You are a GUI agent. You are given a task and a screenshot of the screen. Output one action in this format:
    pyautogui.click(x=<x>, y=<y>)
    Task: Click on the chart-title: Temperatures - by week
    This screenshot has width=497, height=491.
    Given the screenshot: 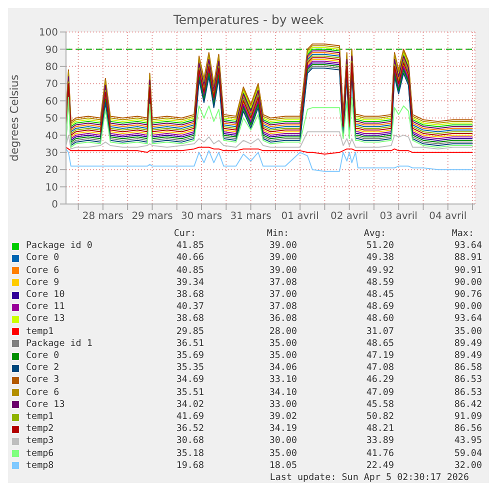 What is the action you would take?
    pyautogui.click(x=248, y=19)
    